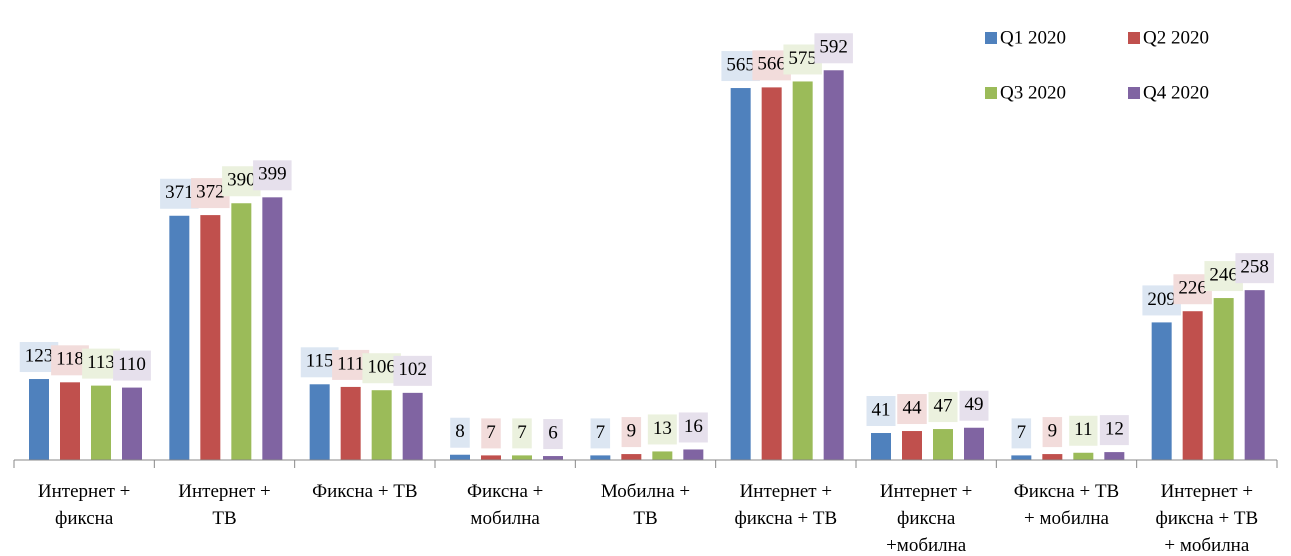 Image resolution: width=1291 pixels, height=556 pixels. I want to click on data-label: 111, so click(350, 363).